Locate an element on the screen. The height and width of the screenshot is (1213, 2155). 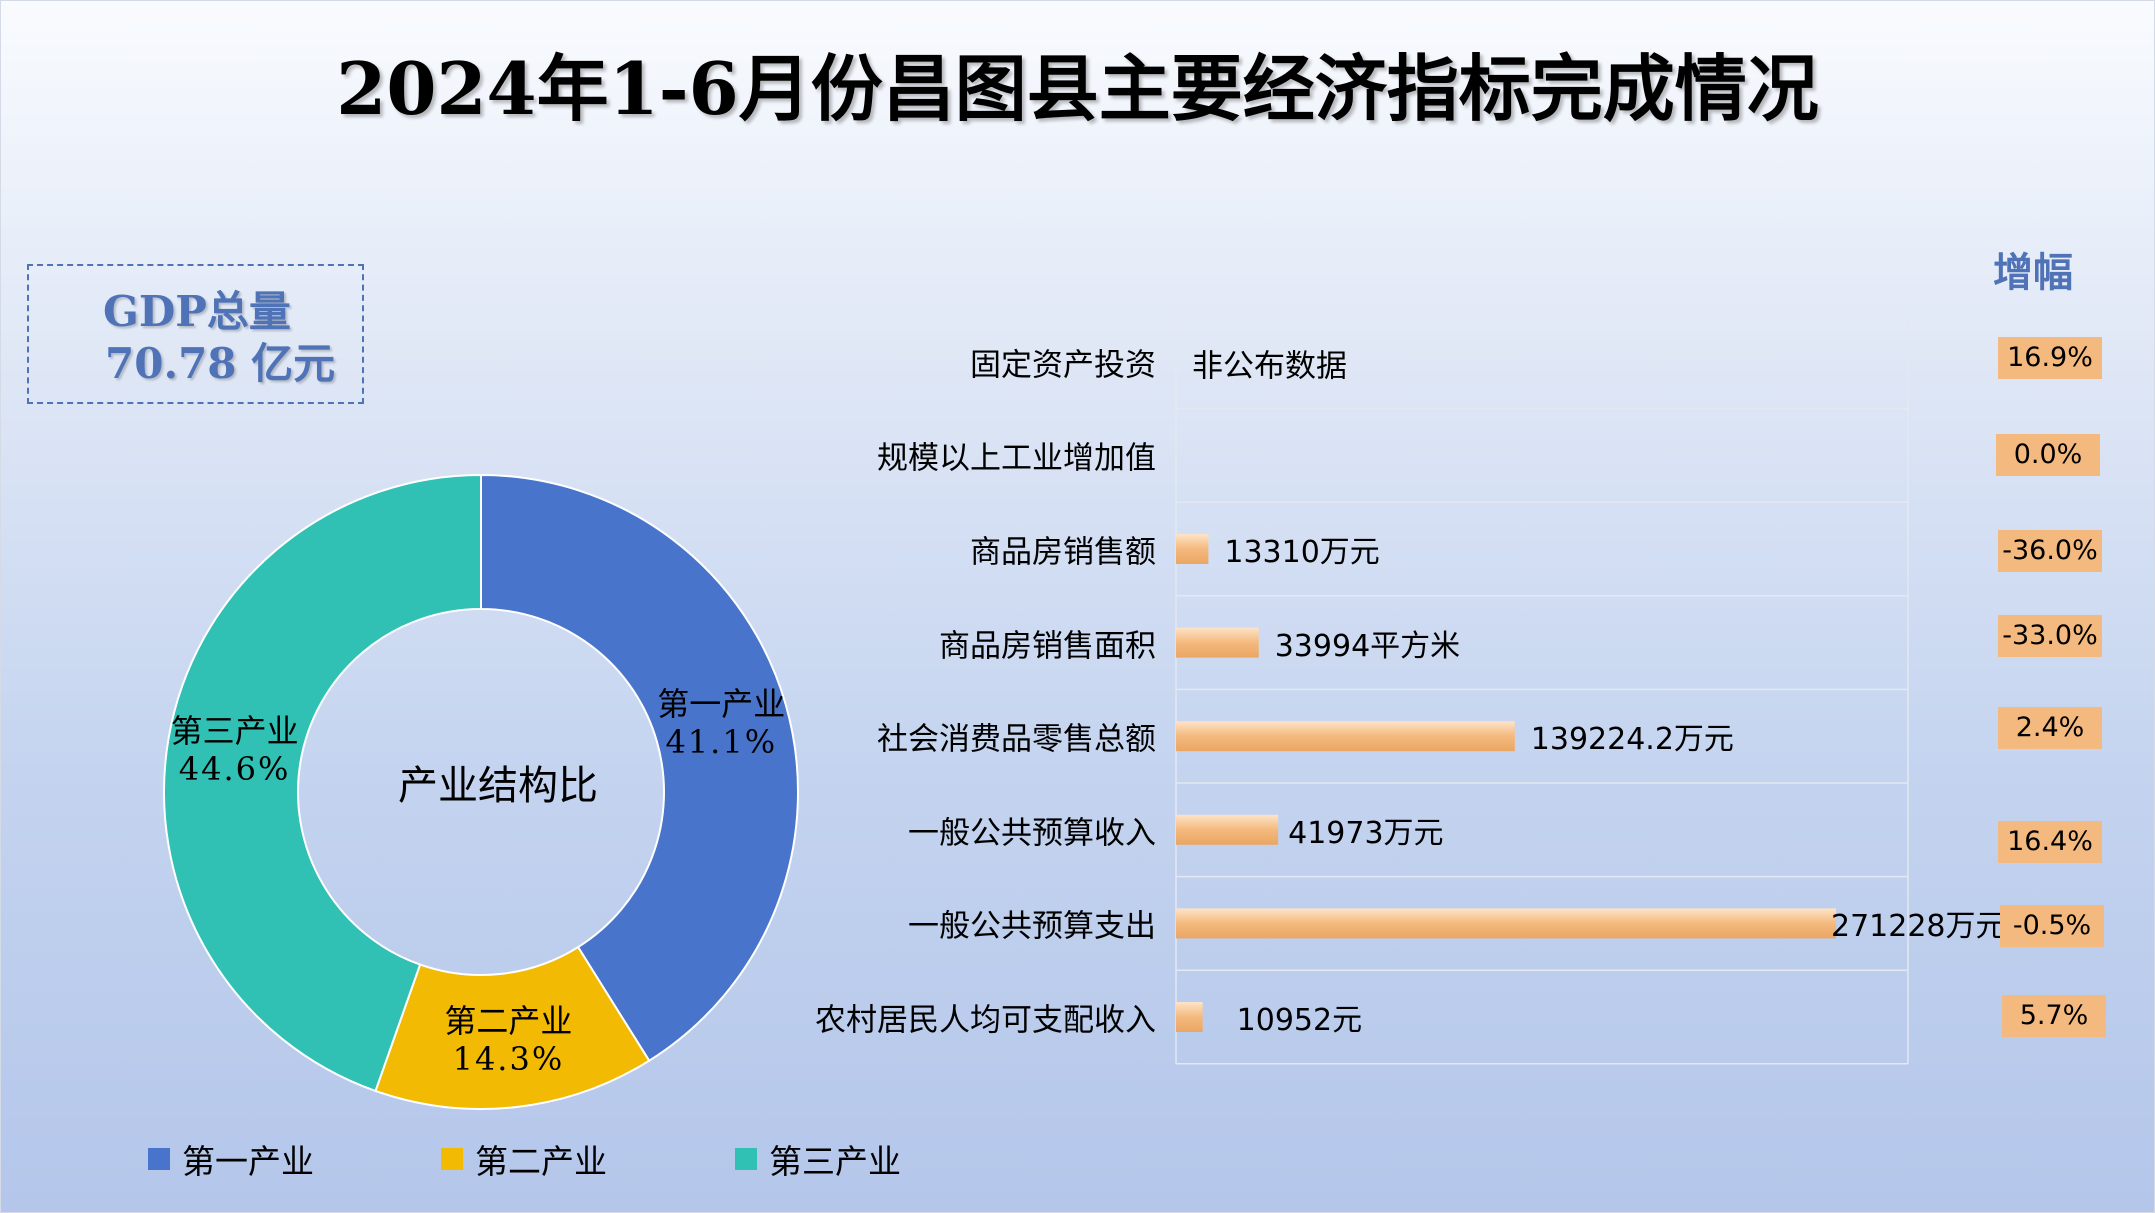
legend-label-primary: 第一产业 is located at coordinates (248, 1161).